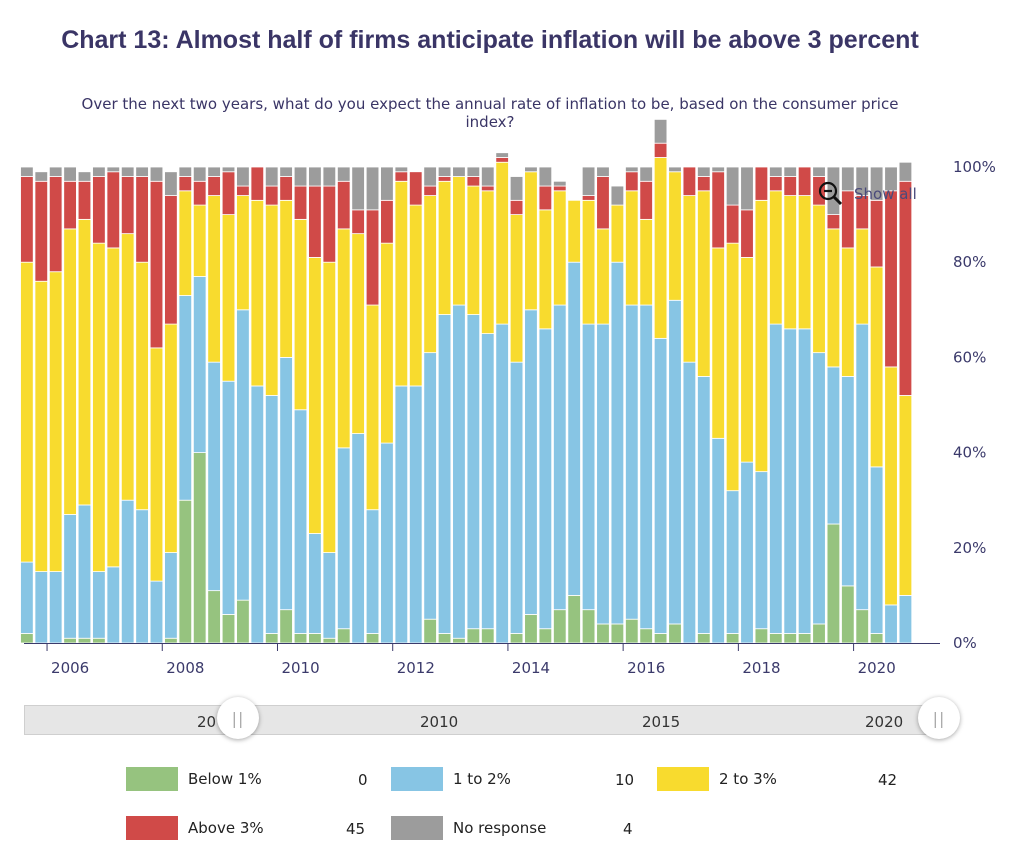 This screenshot has height=859, width=1024. I want to click on legend-item-2-to-3: 2 to 3%, so click(717, 779).